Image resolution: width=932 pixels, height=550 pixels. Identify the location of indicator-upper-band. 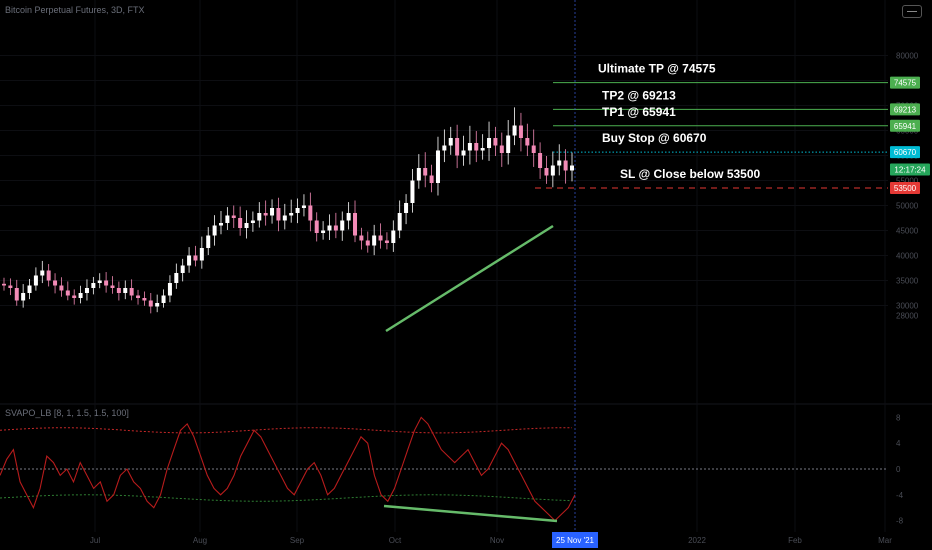
(286, 430).